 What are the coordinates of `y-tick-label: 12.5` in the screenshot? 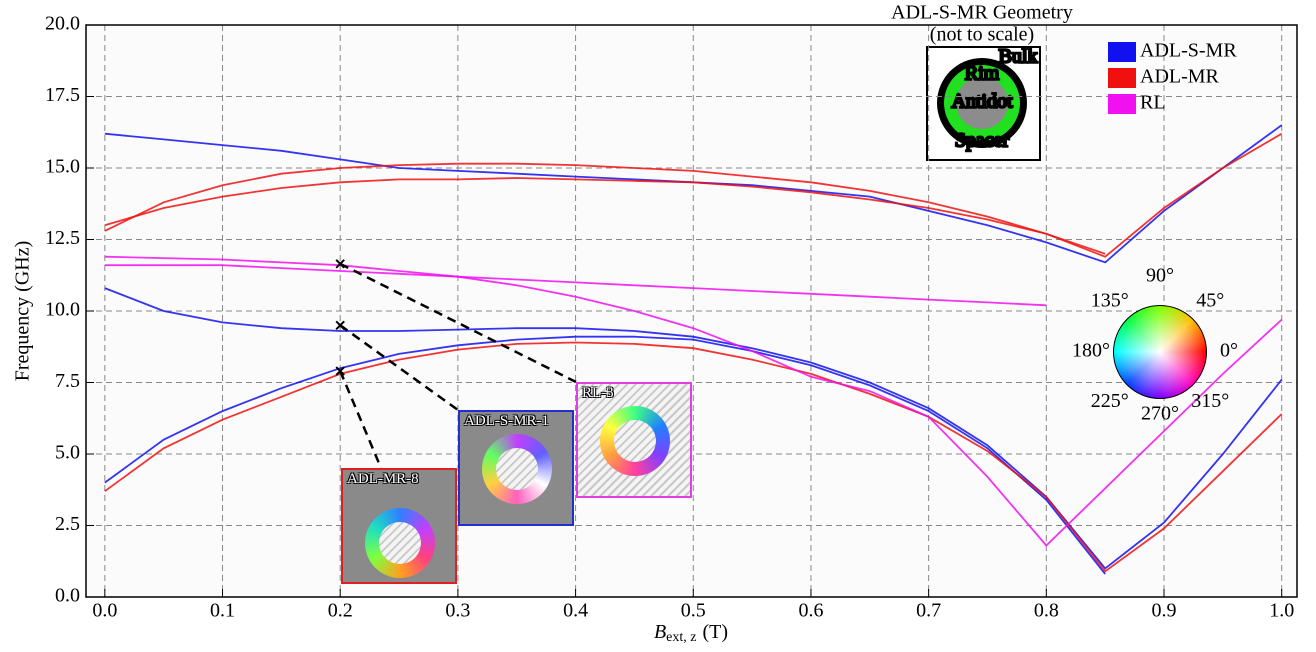 It's located at (62, 238).